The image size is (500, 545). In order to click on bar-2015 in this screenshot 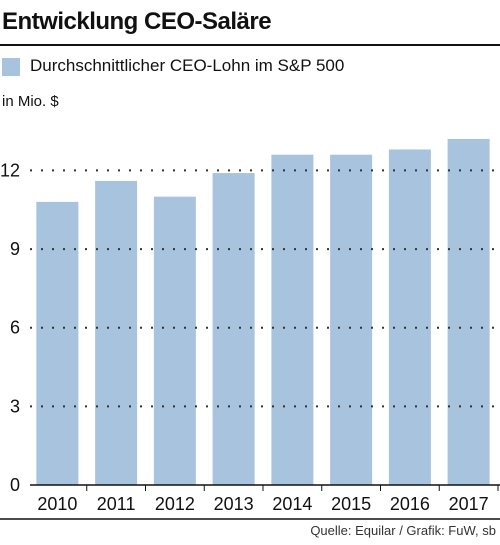, I will do `click(351, 319)`.